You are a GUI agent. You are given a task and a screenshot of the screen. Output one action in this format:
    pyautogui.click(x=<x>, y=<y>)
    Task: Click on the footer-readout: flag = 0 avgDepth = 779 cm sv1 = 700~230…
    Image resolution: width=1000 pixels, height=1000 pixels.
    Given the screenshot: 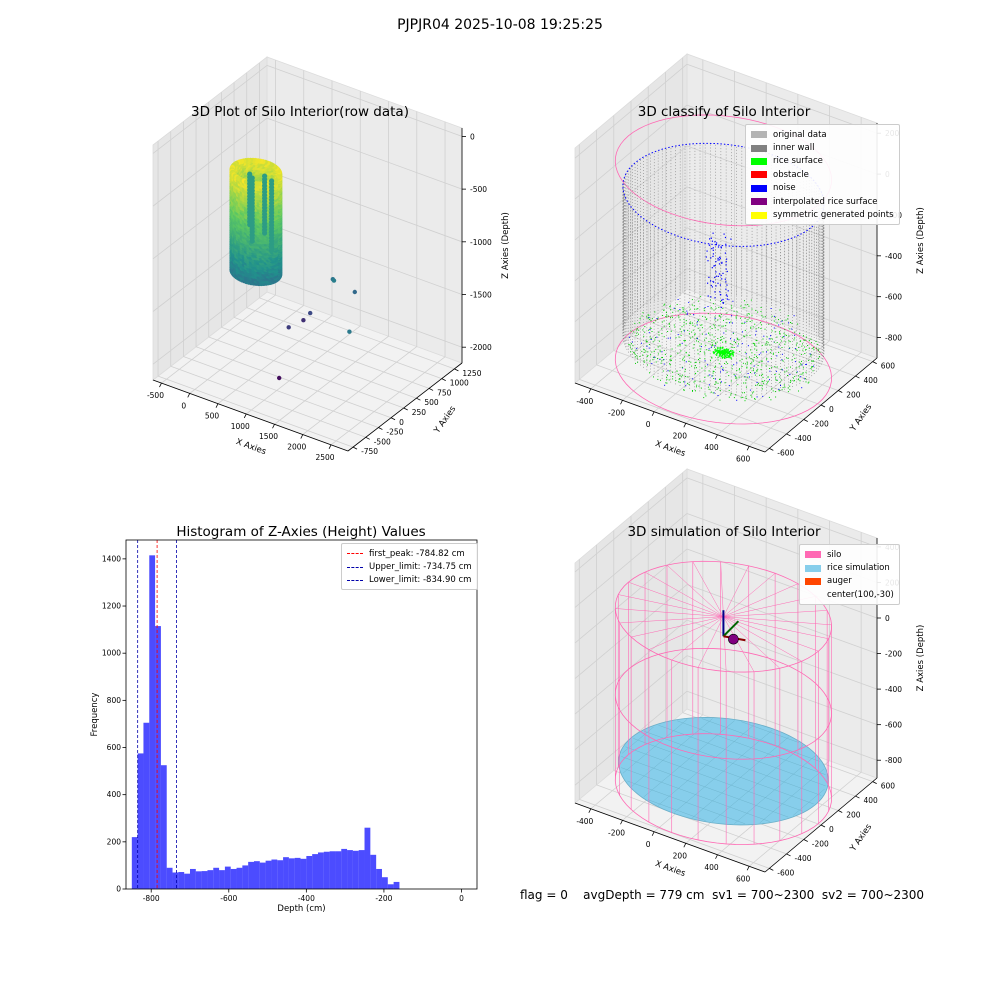 What is the action you would take?
    pyautogui.click(x=722, y=895)
    